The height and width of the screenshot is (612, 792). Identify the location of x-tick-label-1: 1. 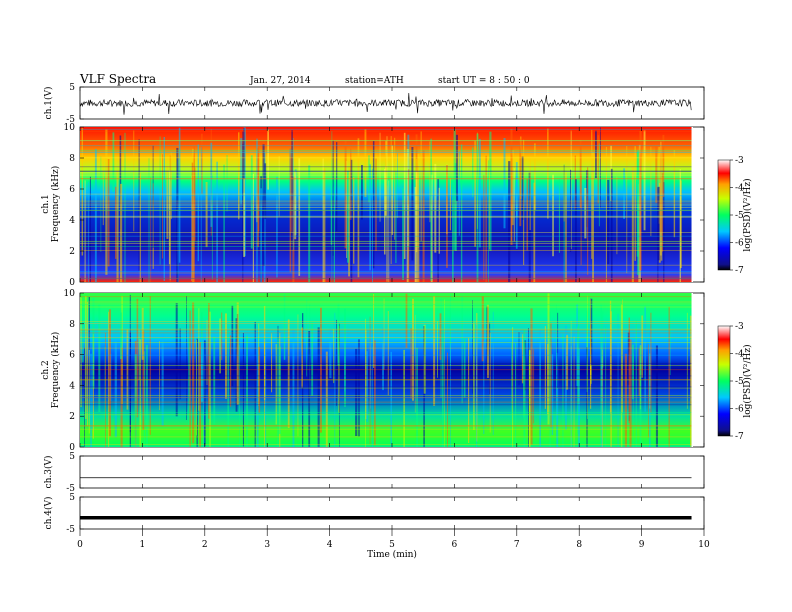
(143, 545).